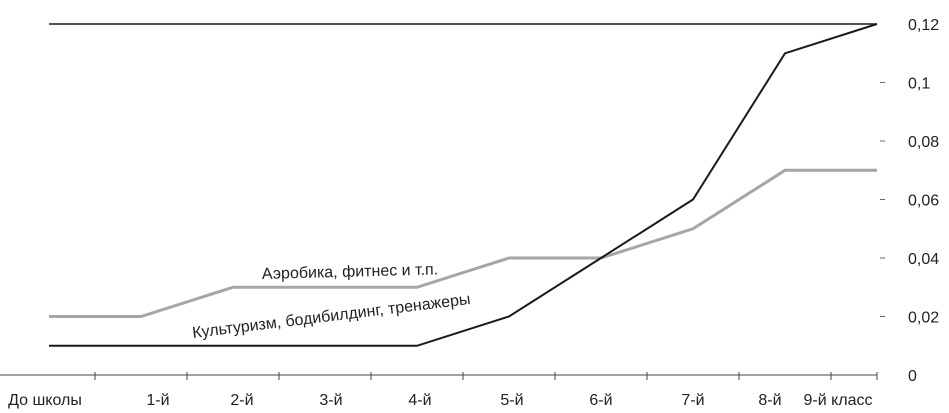  What do you see at coordinates (919, 84) in the screenshot?
I see `y-tick-label: 0,1` at bounding box center [919, 84].